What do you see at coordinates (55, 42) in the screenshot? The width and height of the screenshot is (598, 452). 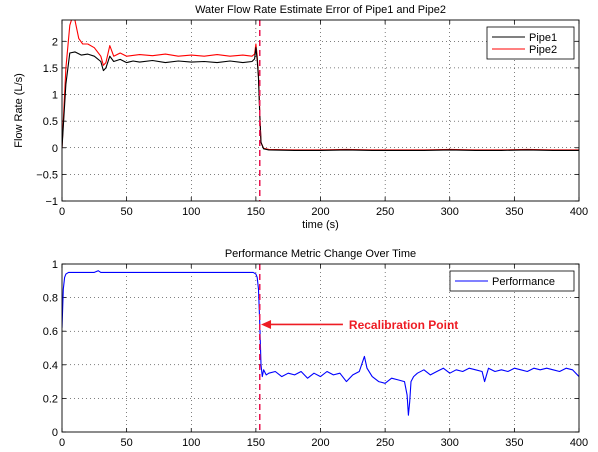 I see `y-tick-label: 2` at bounding box center [55, 42].